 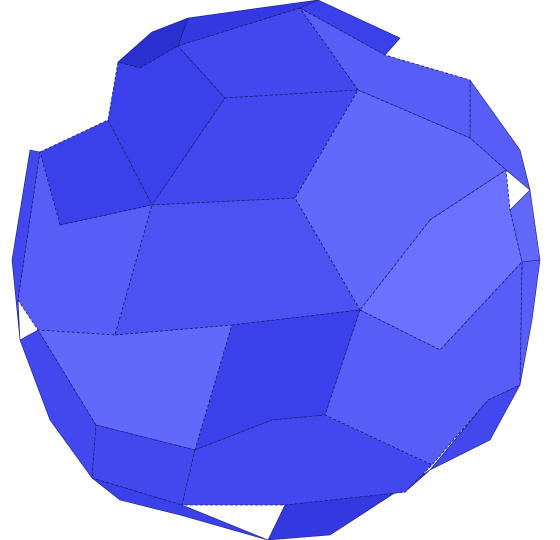 What do you see at coordinates (180, 508) in the screenshot?
I see `rim-face-bottom-left` at bounding box center [180, 508].